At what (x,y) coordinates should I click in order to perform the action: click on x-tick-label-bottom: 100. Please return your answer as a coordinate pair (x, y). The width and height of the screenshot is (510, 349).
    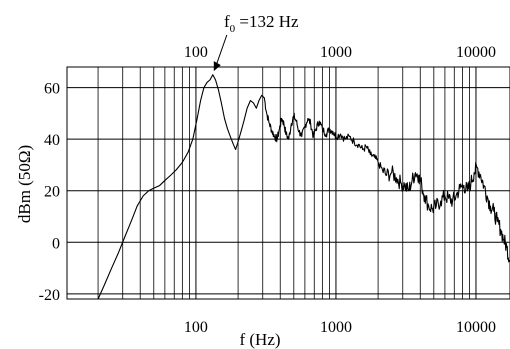
    Looking at the image, I should click on (196, 327).